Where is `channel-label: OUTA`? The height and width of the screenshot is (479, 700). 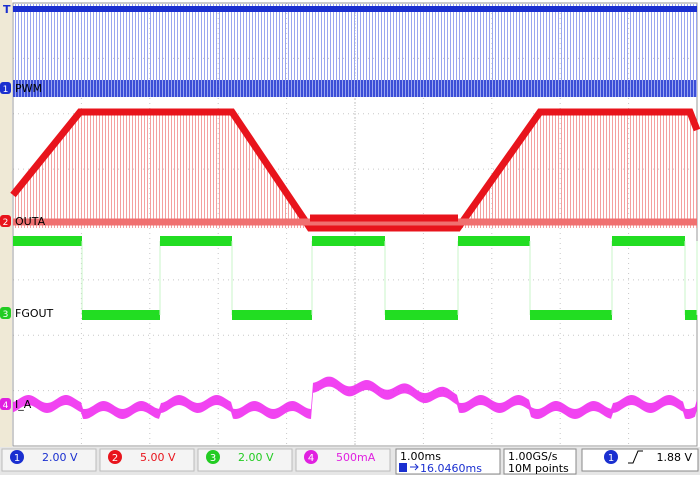
channel-label: OUTA is located at coordinates (30, 221).